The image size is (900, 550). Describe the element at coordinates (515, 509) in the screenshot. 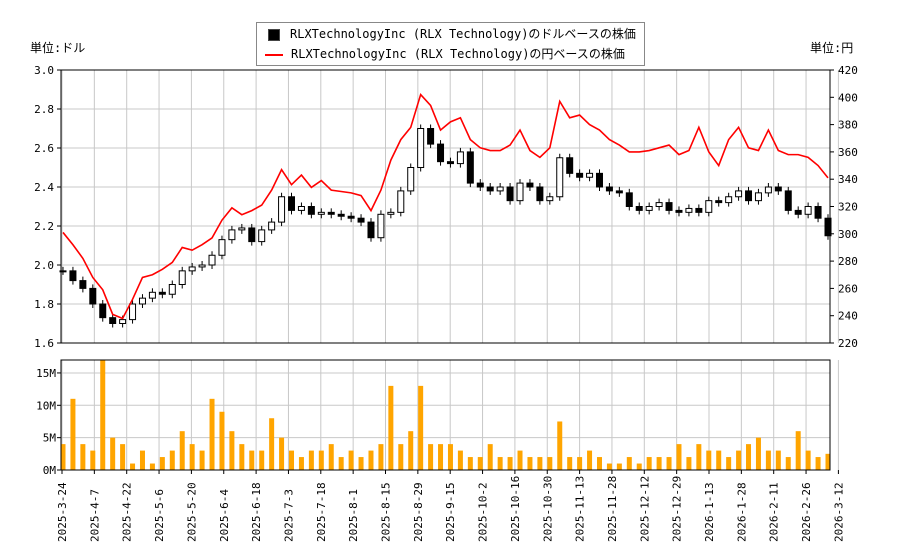

I see `x-tick-label: 2025-10-16` at that location.